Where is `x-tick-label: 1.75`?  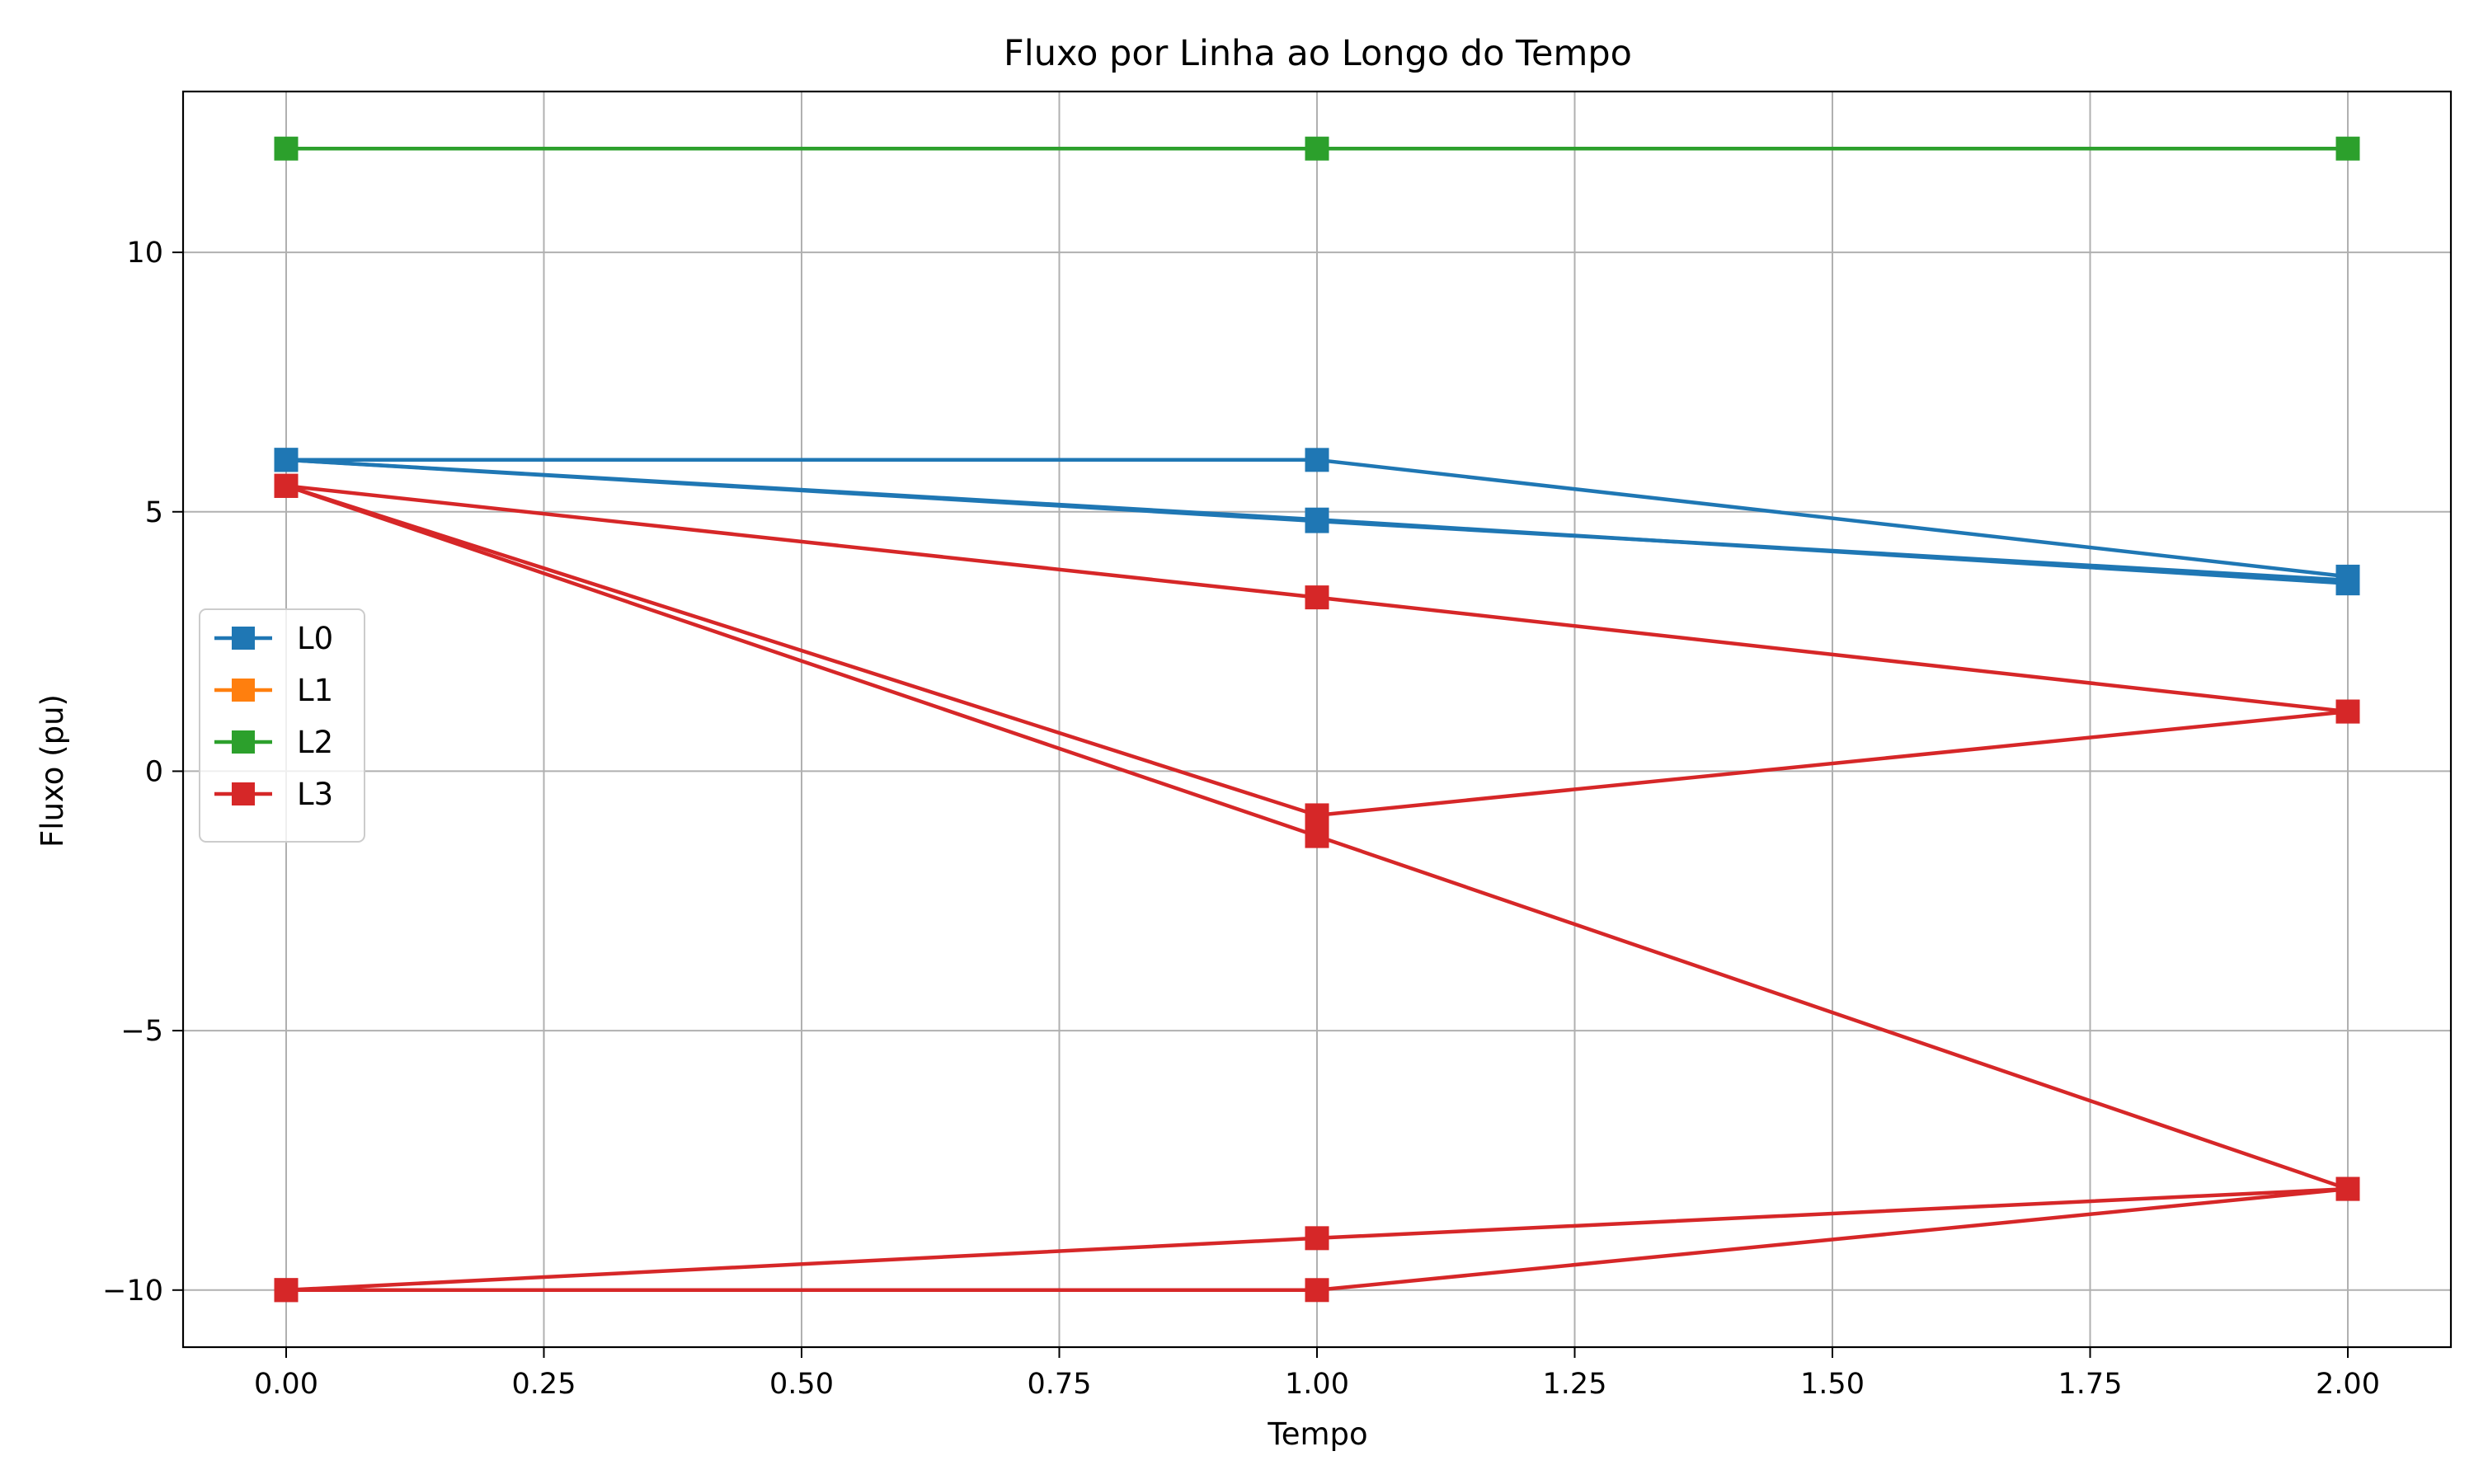 x-tick-label: 1.75 is located at coordinates (2090, 1384).